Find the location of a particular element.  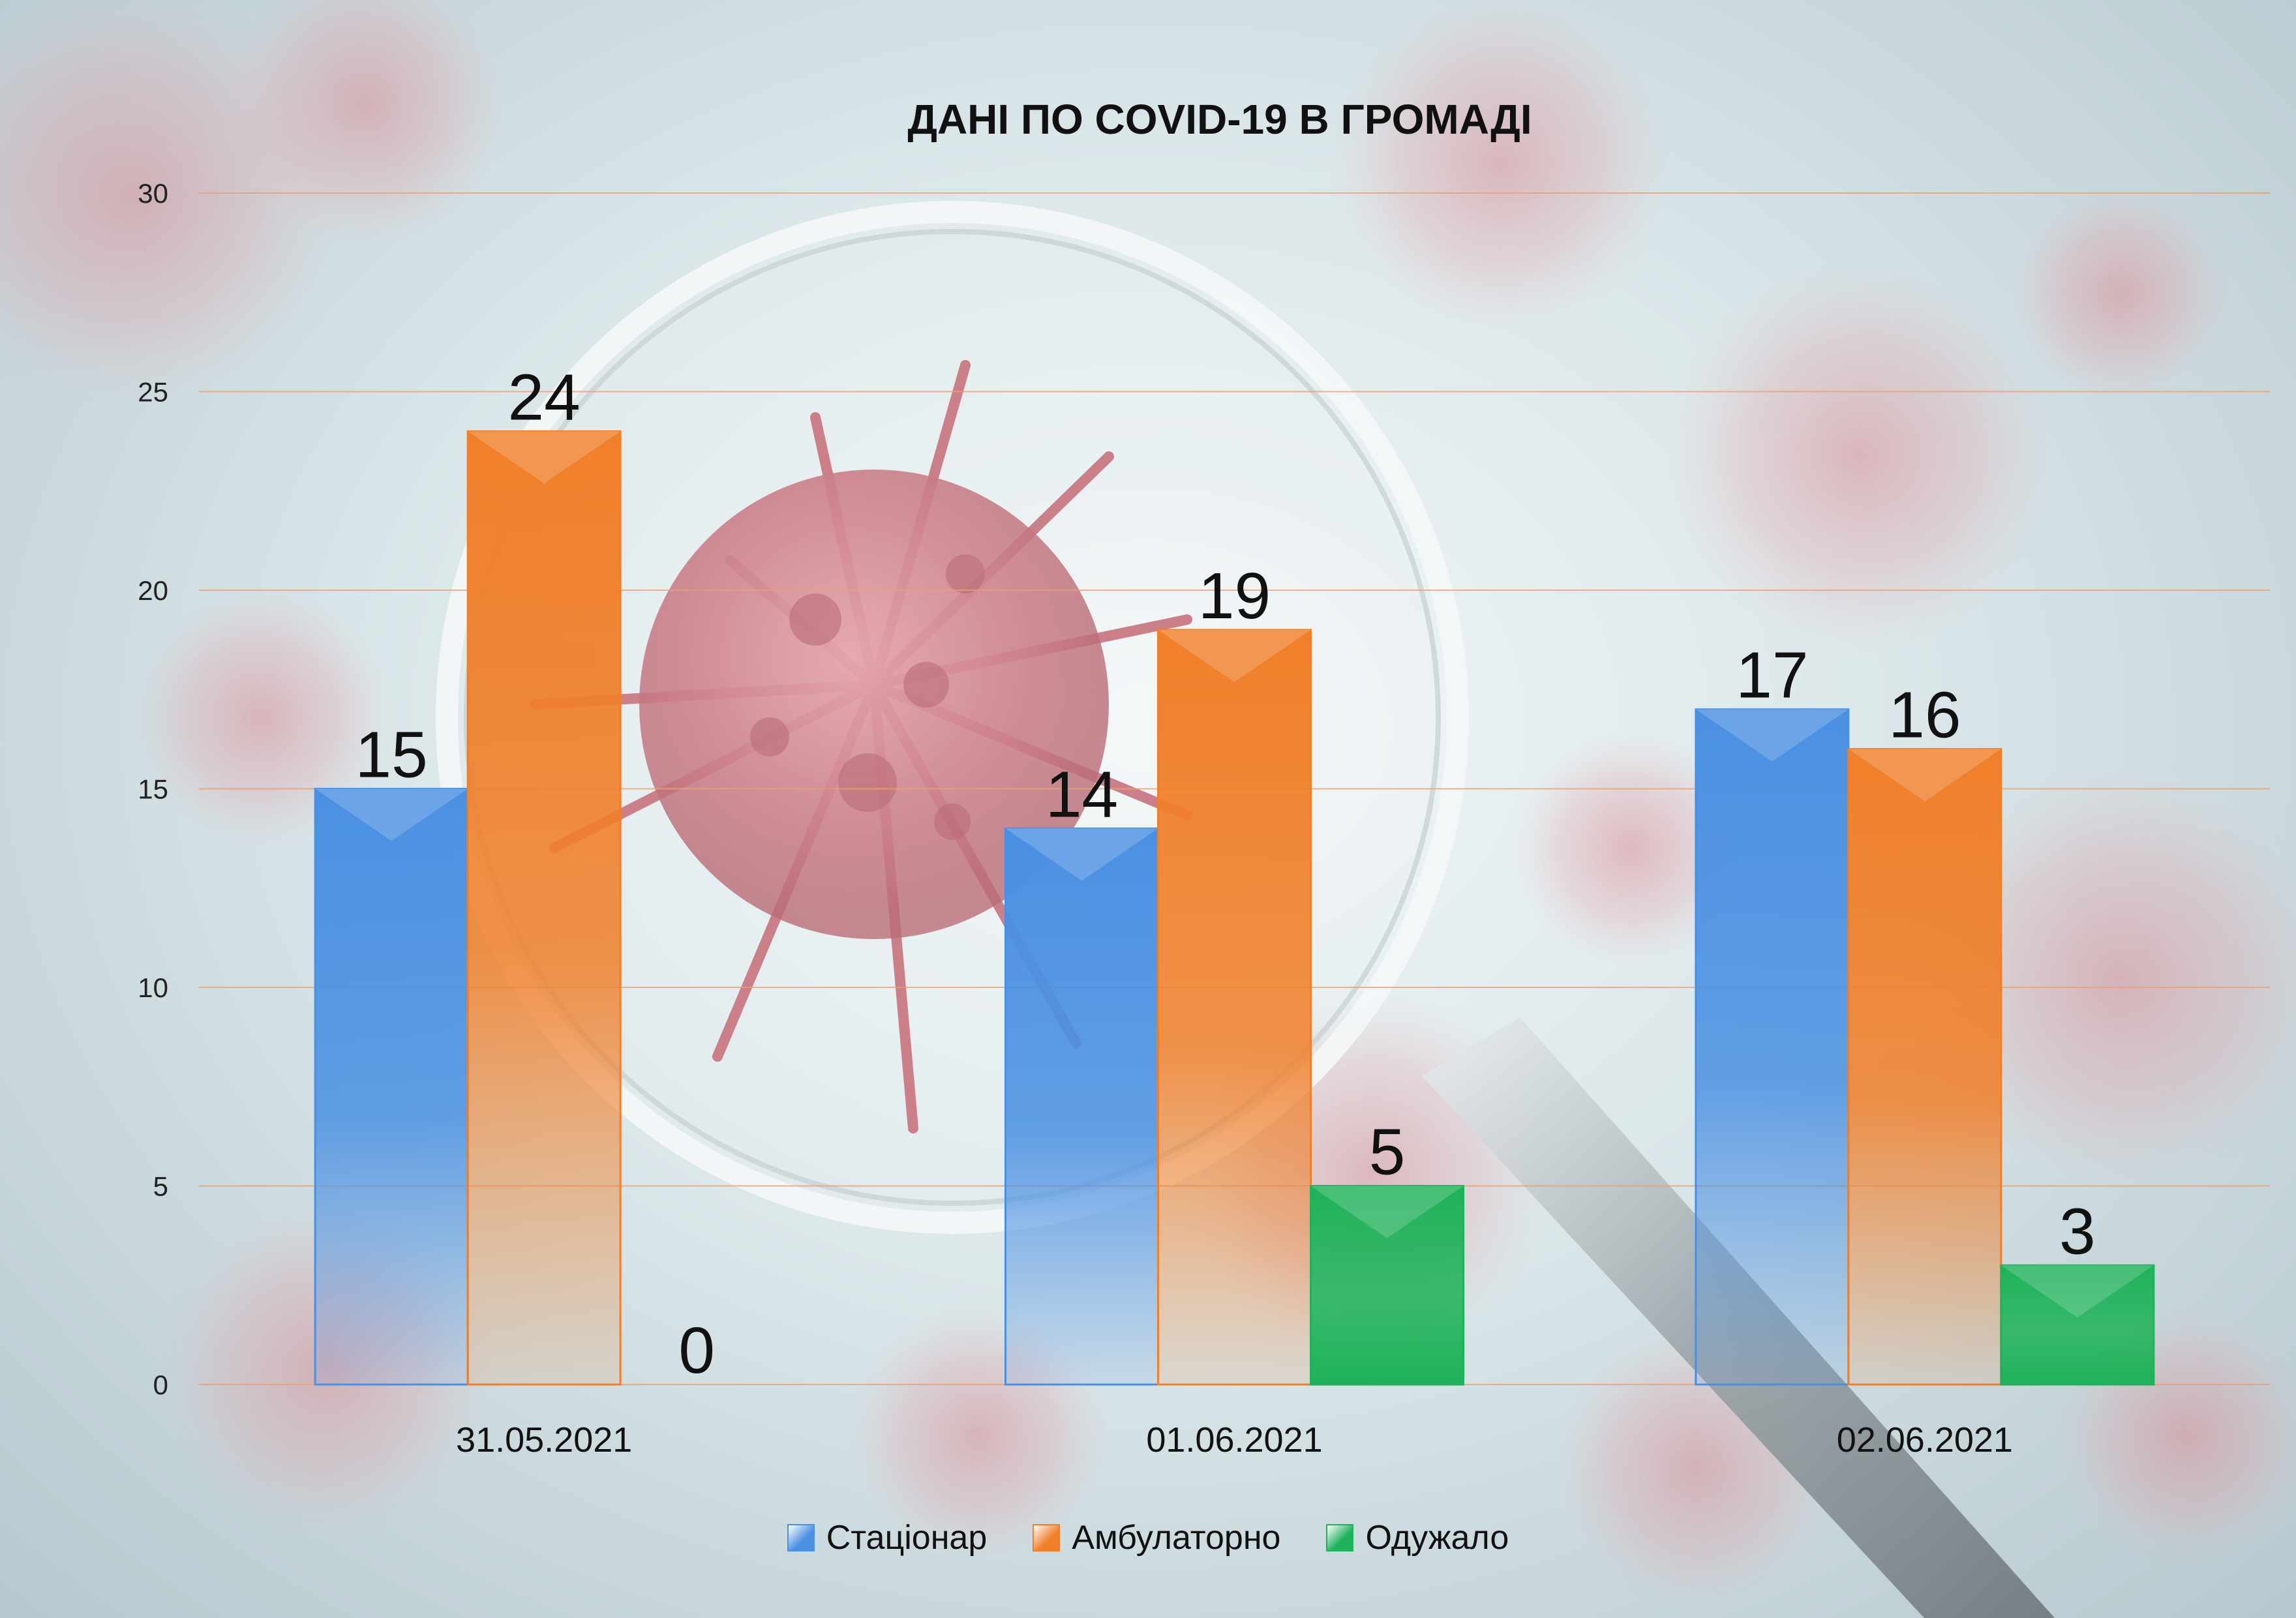

data-label: 15 is located at coordinates (391, 755).